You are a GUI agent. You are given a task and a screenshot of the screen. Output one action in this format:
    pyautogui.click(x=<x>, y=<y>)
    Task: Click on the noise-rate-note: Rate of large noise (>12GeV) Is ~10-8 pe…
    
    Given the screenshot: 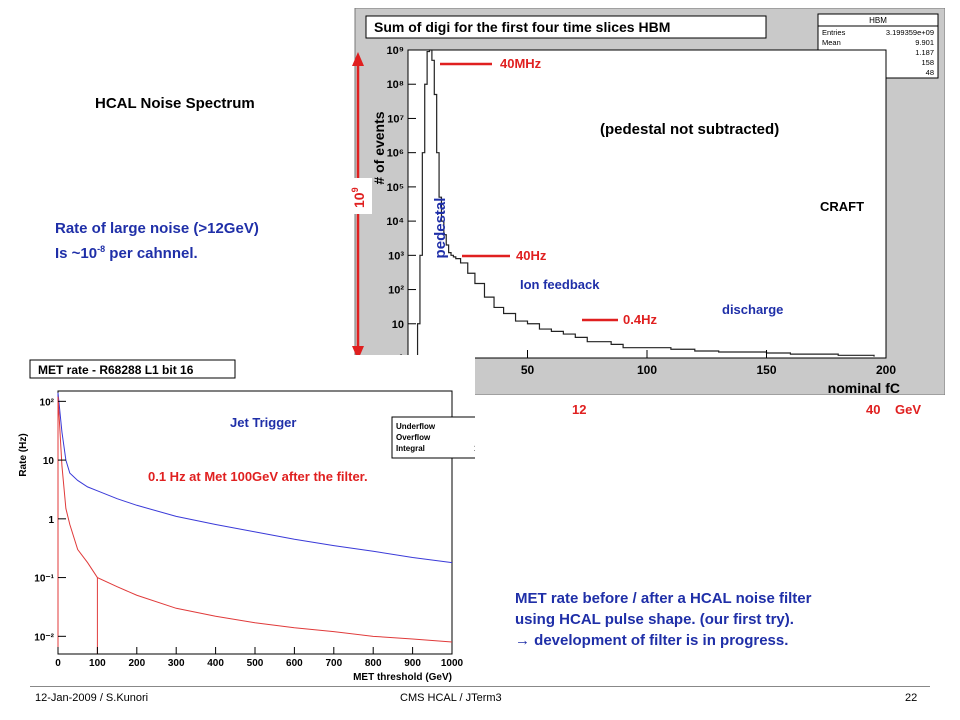 What is the action you would take?
    pyautogui.click(x=157, y=241)
    